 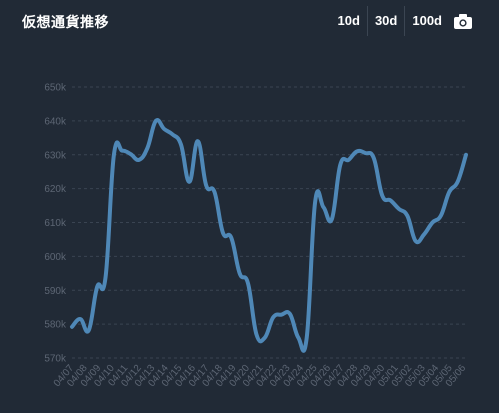 I want to click on y-tick-label: 650k, so click(x=55, y=88).